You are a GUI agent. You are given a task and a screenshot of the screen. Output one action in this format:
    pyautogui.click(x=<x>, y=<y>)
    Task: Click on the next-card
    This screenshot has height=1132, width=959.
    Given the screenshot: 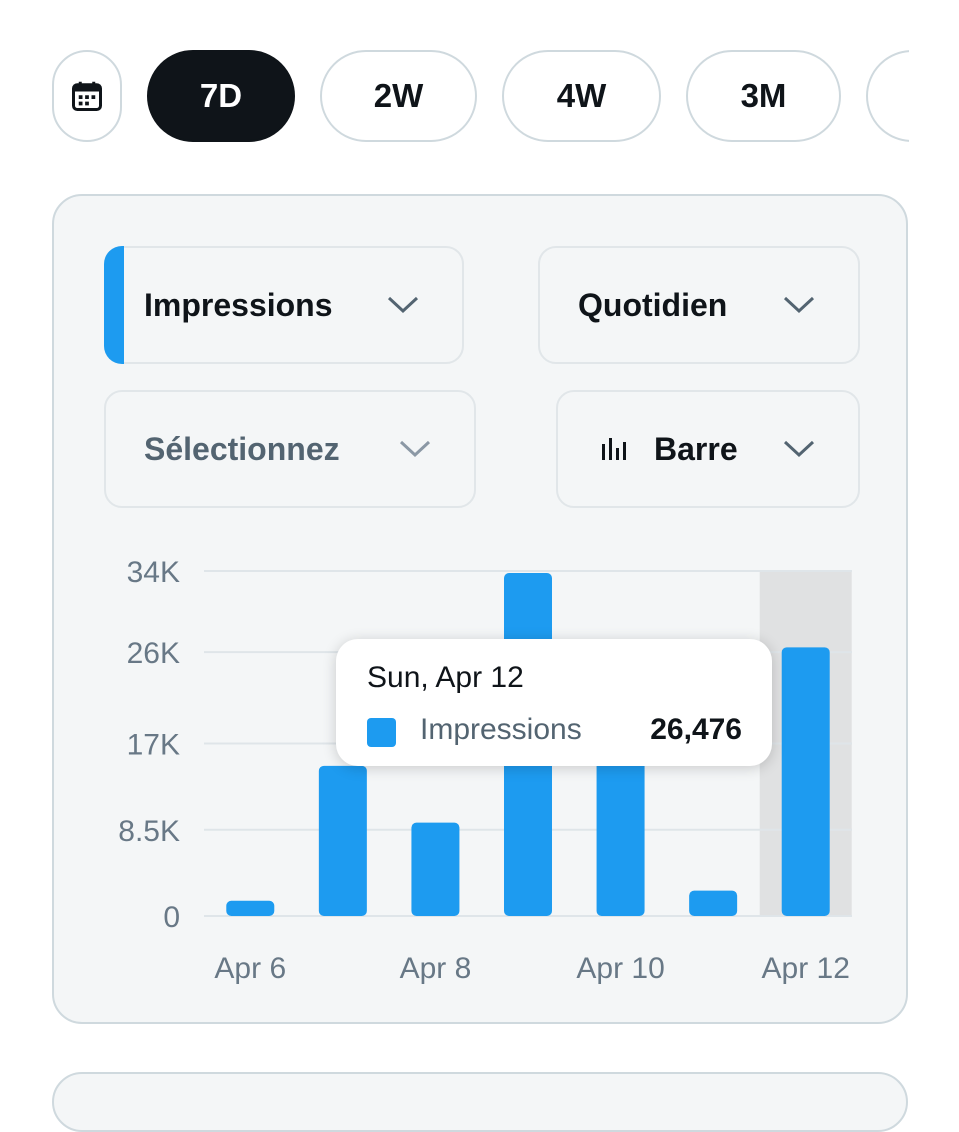 What is the action you would take?
    pyautogui.click(x=480, y=1102)
    